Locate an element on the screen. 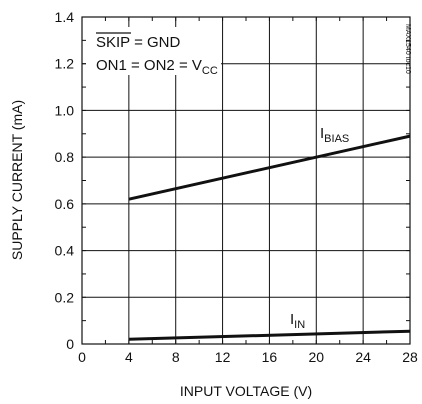 Image resolution: width=422 pixels, height=404 pixels. on-label: ON1 = ON2 = V is located at coordinates (149, 65).